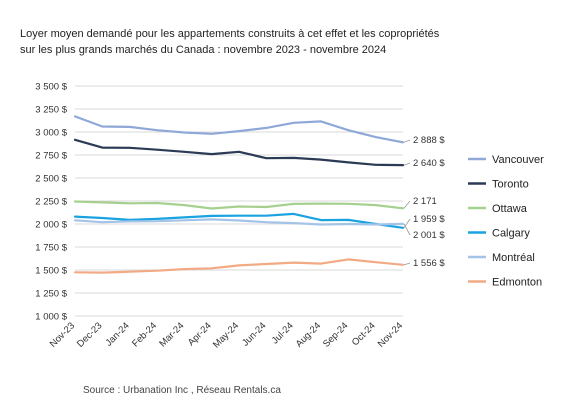 The width and height of the screenshot is (576, 417). Describe the element at coordinates (510, 185) in the screenshot. I see `legend-label: Toronto` at that location.